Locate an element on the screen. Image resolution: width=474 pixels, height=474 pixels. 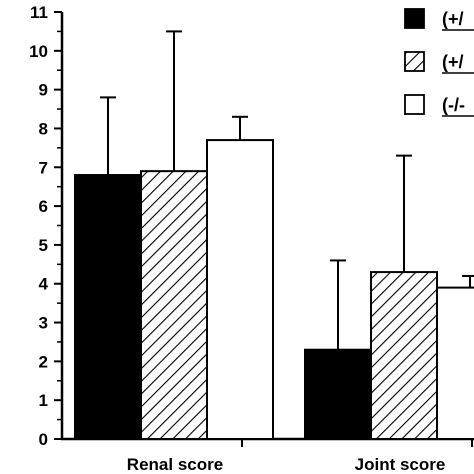
y-tick-label: 4 is located at coordinates (44, 284).